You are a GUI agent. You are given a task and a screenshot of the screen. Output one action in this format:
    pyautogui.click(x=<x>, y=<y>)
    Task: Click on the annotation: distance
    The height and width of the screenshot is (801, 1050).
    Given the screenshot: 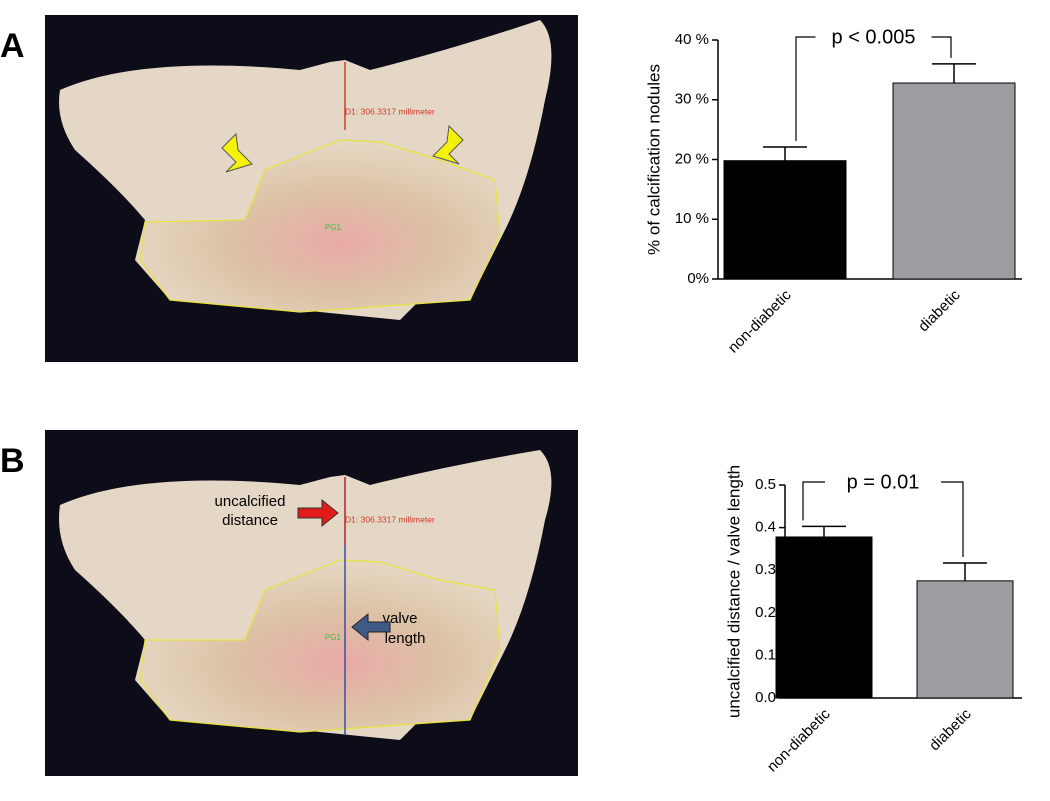 What is the action you would take?
    pyautogui.click(x=250, y=520)
    